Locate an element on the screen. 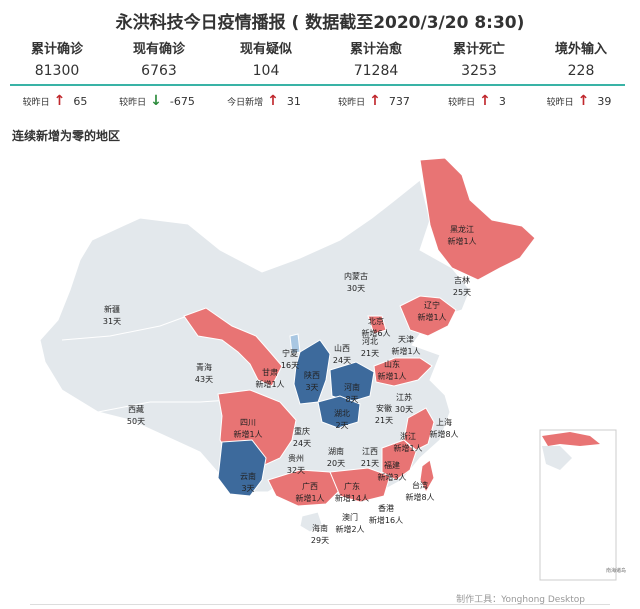 This screenshot has width=640, height=609. region-name: 甘肃 is located at coordinates (270, 372).